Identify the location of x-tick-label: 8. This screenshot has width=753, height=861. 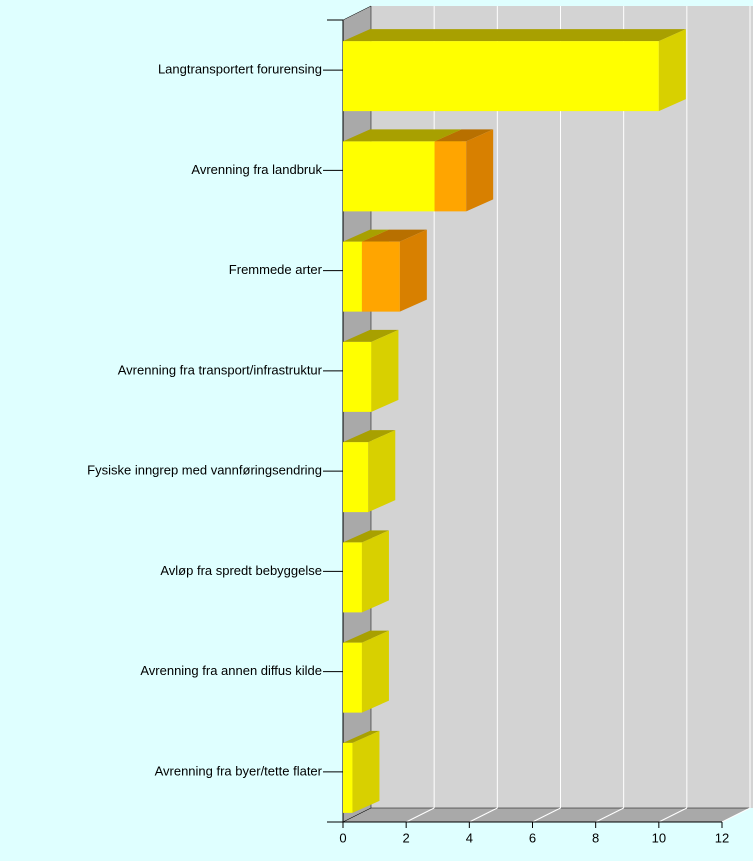
(595, 837).